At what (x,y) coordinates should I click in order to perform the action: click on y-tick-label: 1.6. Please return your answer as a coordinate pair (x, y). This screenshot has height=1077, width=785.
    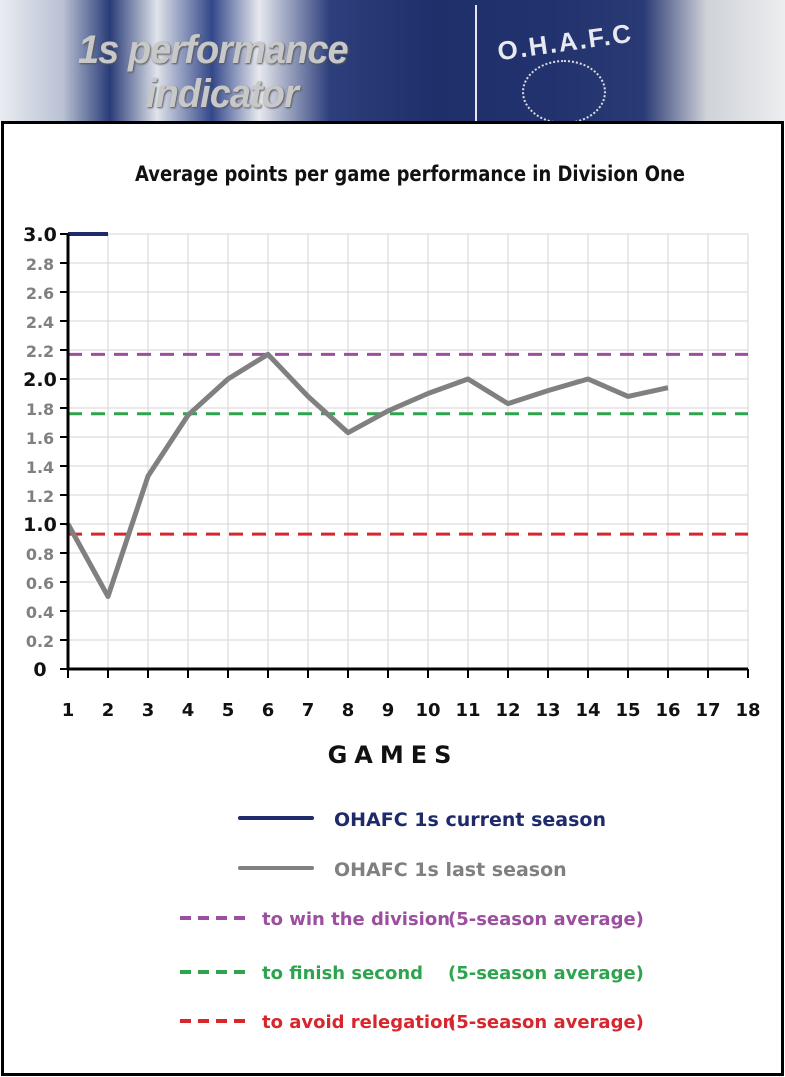
    Looking at the image, I should click on (40, 438).